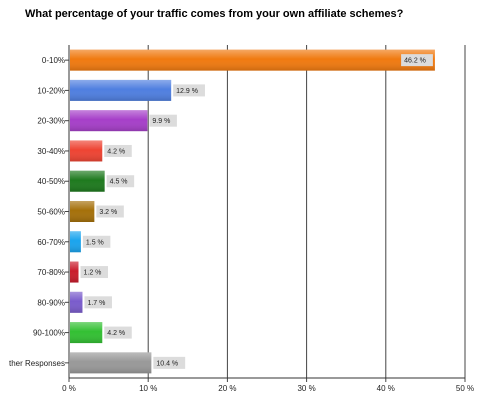 Image resolution: width=501 pixels, height=403 pixels. I want to click on data-label: 1.2 %, so click(93, 273).